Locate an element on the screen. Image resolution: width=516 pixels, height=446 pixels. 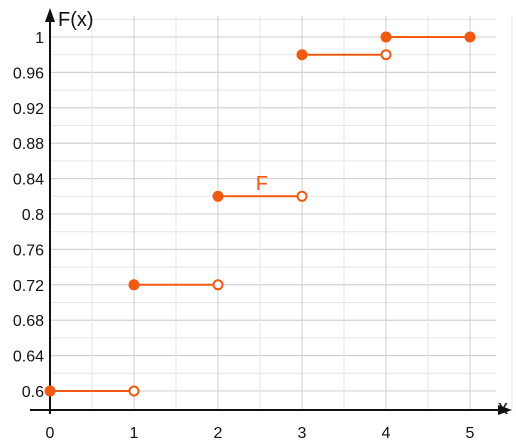
y-tick-label: 0.6 is located at coordinates (33, 392).